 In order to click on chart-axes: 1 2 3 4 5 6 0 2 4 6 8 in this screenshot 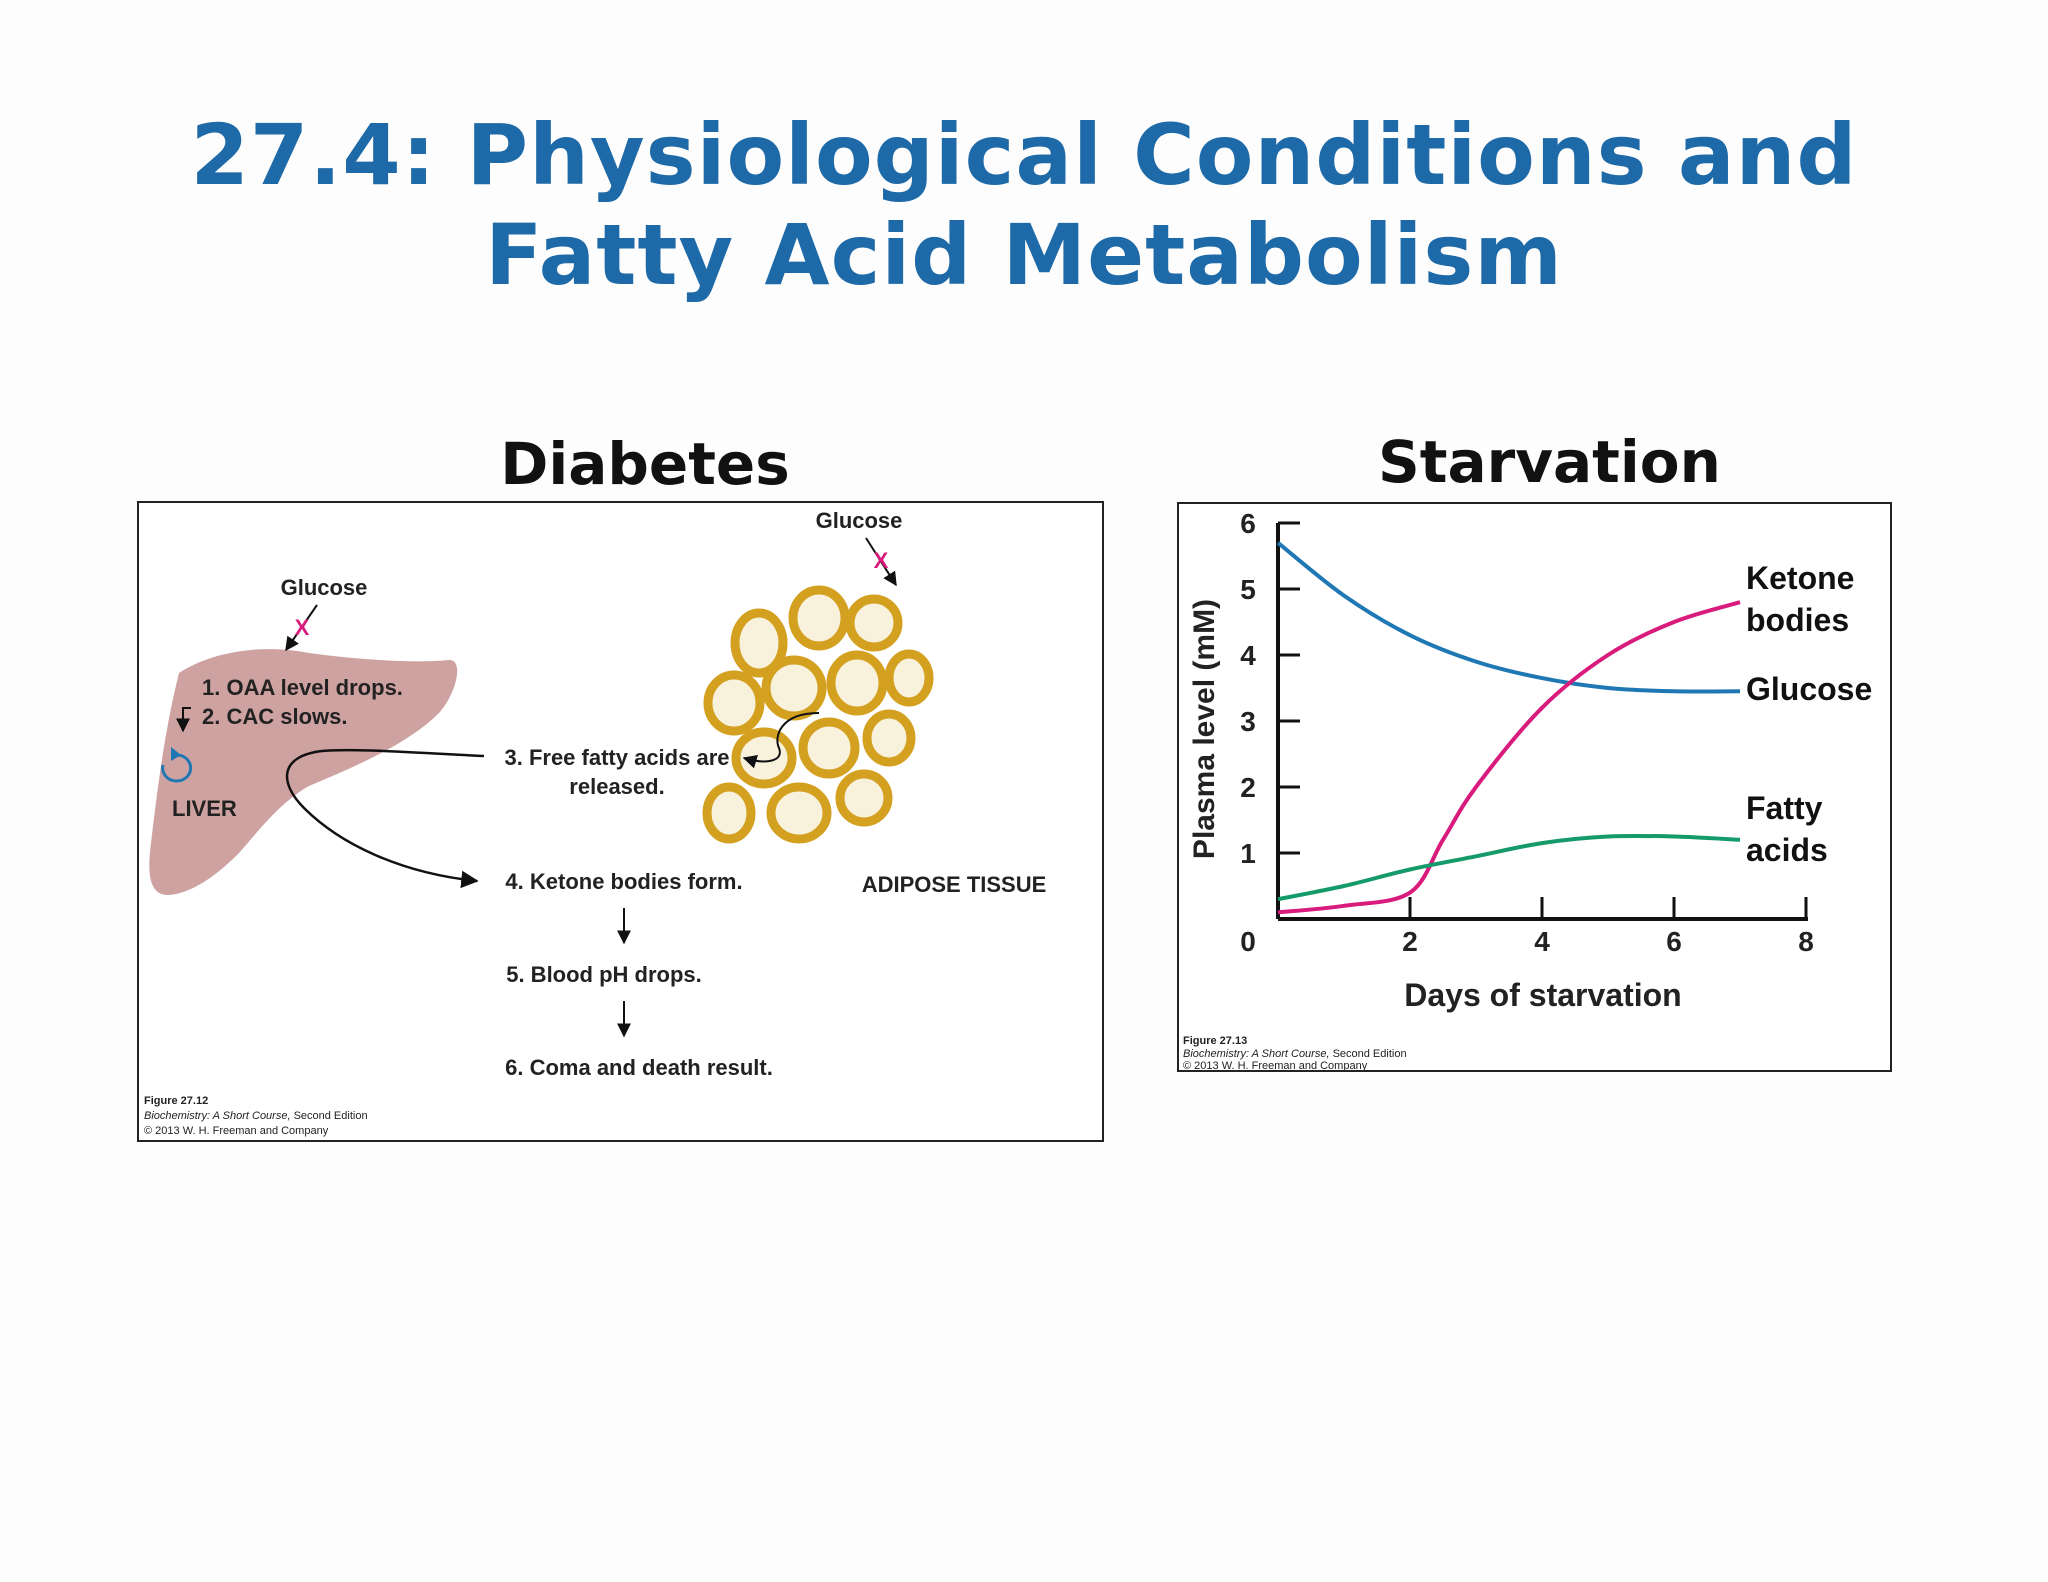, I will do `click(1527, 732)`.